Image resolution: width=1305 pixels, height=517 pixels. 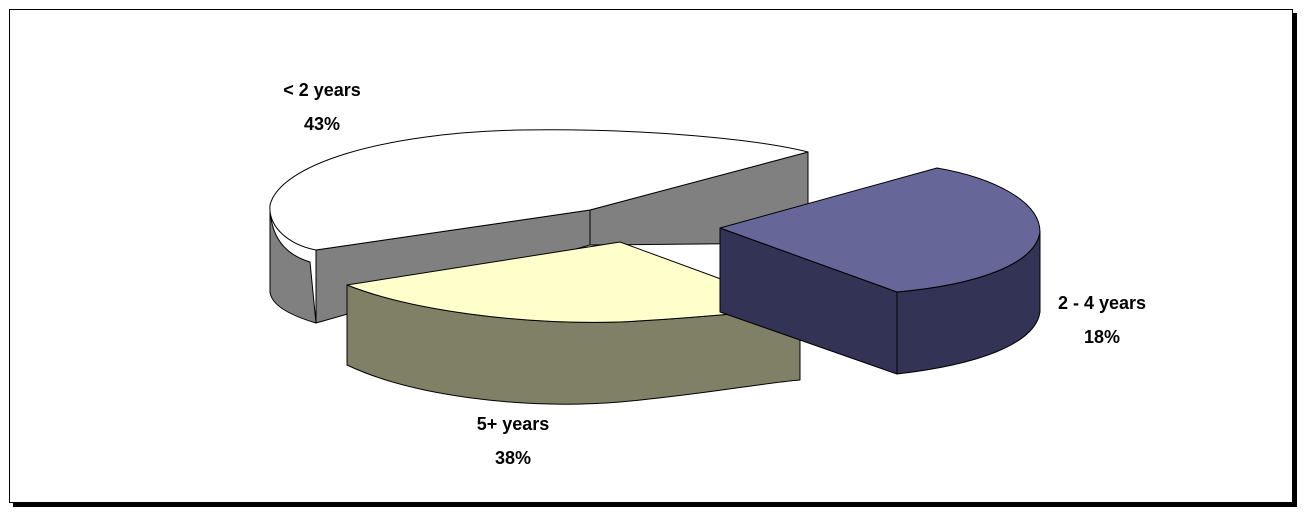 What do you see at coordinates (880, 271) in the screenshot?
I see `slice-2-to-4-years` at bounding box center [880, 271].